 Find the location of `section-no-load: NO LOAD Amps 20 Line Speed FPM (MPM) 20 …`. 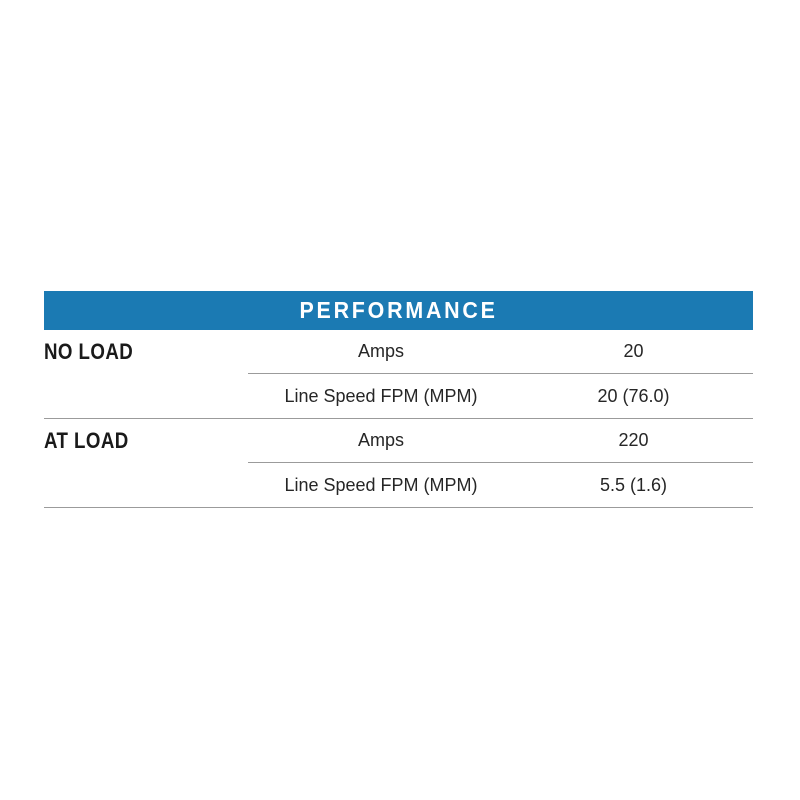

section-no-load: NO LOAD Amps 20 Line Speed FPM (MPM) 20 … is located at coordinates (398, 374).